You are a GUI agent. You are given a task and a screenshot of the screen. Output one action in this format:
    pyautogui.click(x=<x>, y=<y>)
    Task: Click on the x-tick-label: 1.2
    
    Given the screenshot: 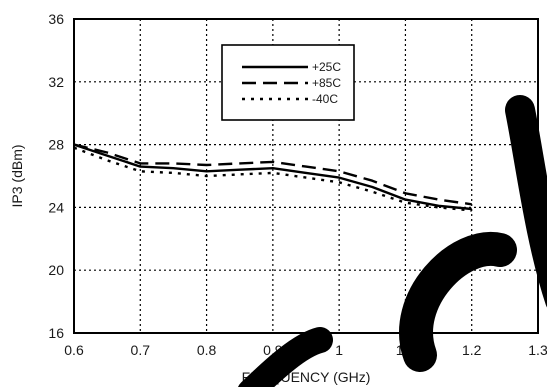 What is the action you would take?
    pyautogui.click(x=472, y=350)
    